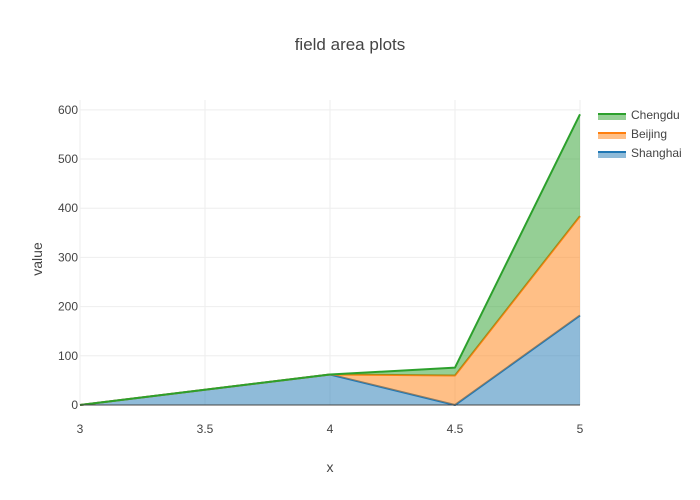  I want to click on y-axis-title: value, so click(37, 259).